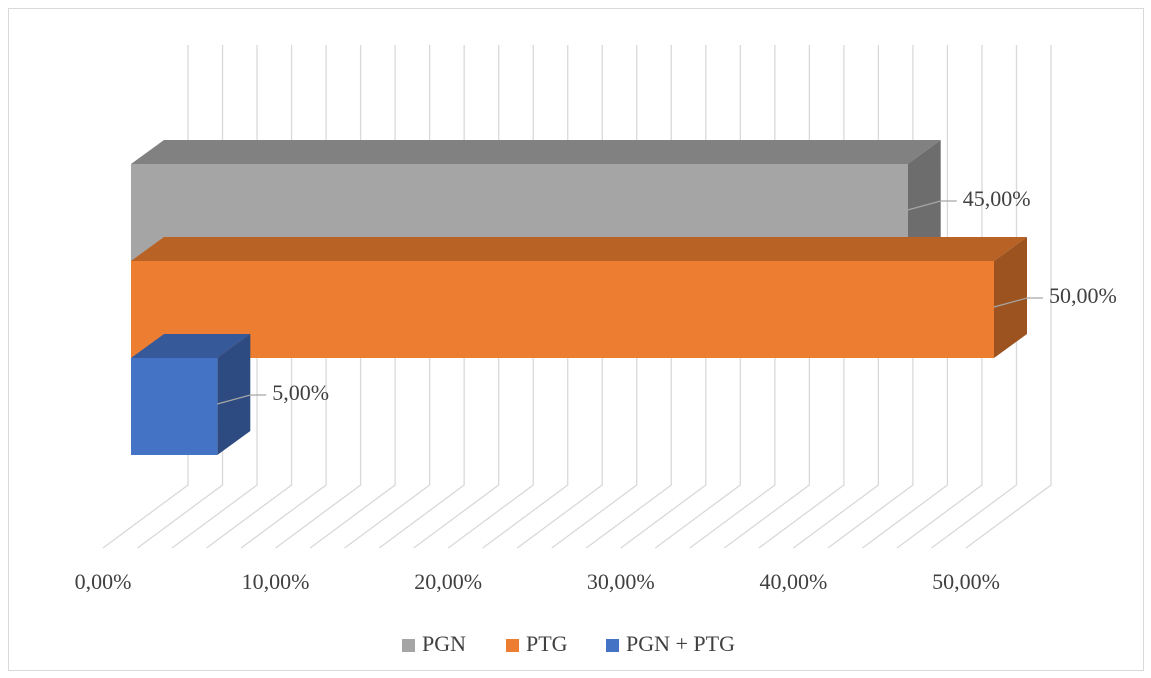 The image size is (1151, 678). I want to click on data-label: 5,00%, so click(300, 392).